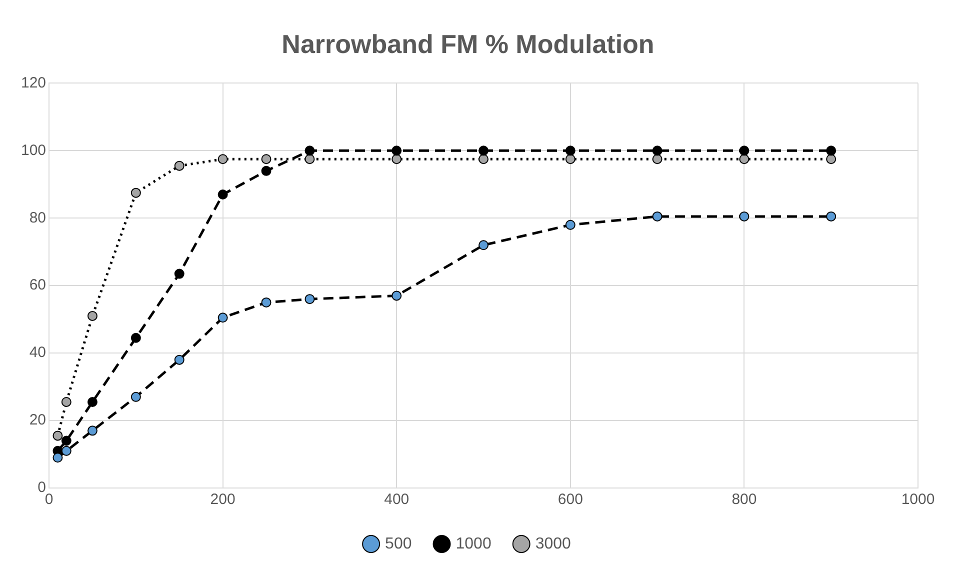  What do you see at coordinates (37, 420) in the screenshot?
I see `y-tick-label: 20` at bounding box center [37, 420].